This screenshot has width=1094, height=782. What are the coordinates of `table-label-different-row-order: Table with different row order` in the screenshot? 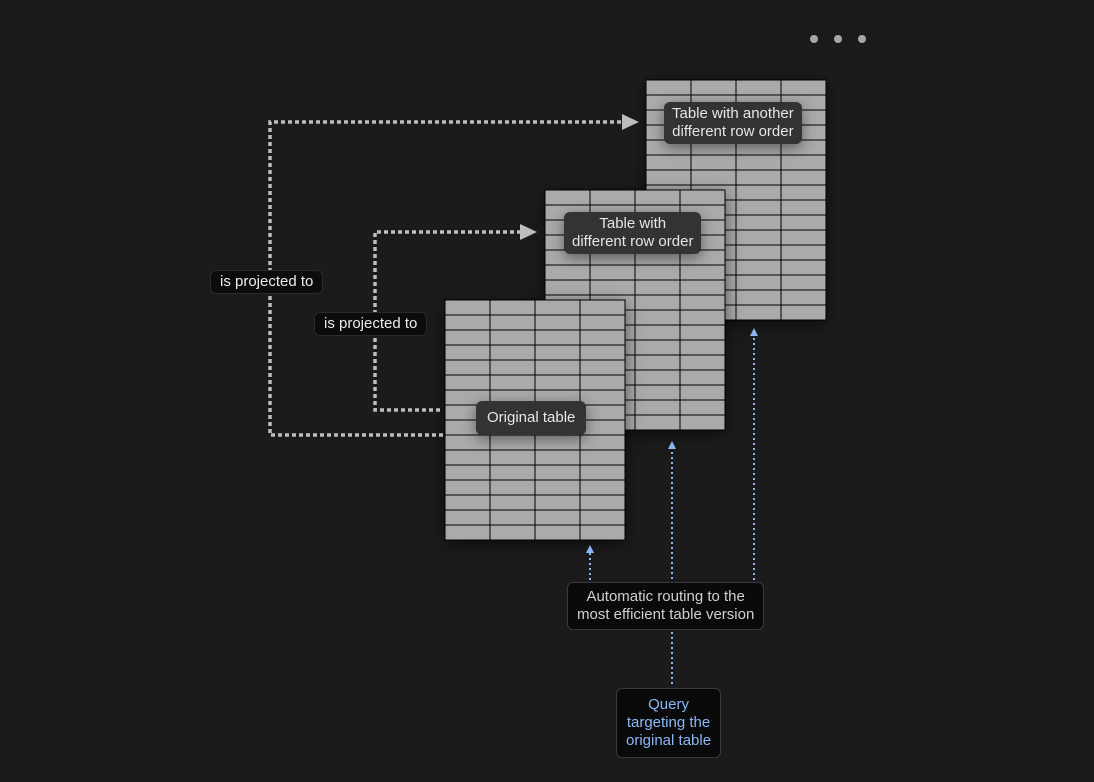 It's located at (633, 233).